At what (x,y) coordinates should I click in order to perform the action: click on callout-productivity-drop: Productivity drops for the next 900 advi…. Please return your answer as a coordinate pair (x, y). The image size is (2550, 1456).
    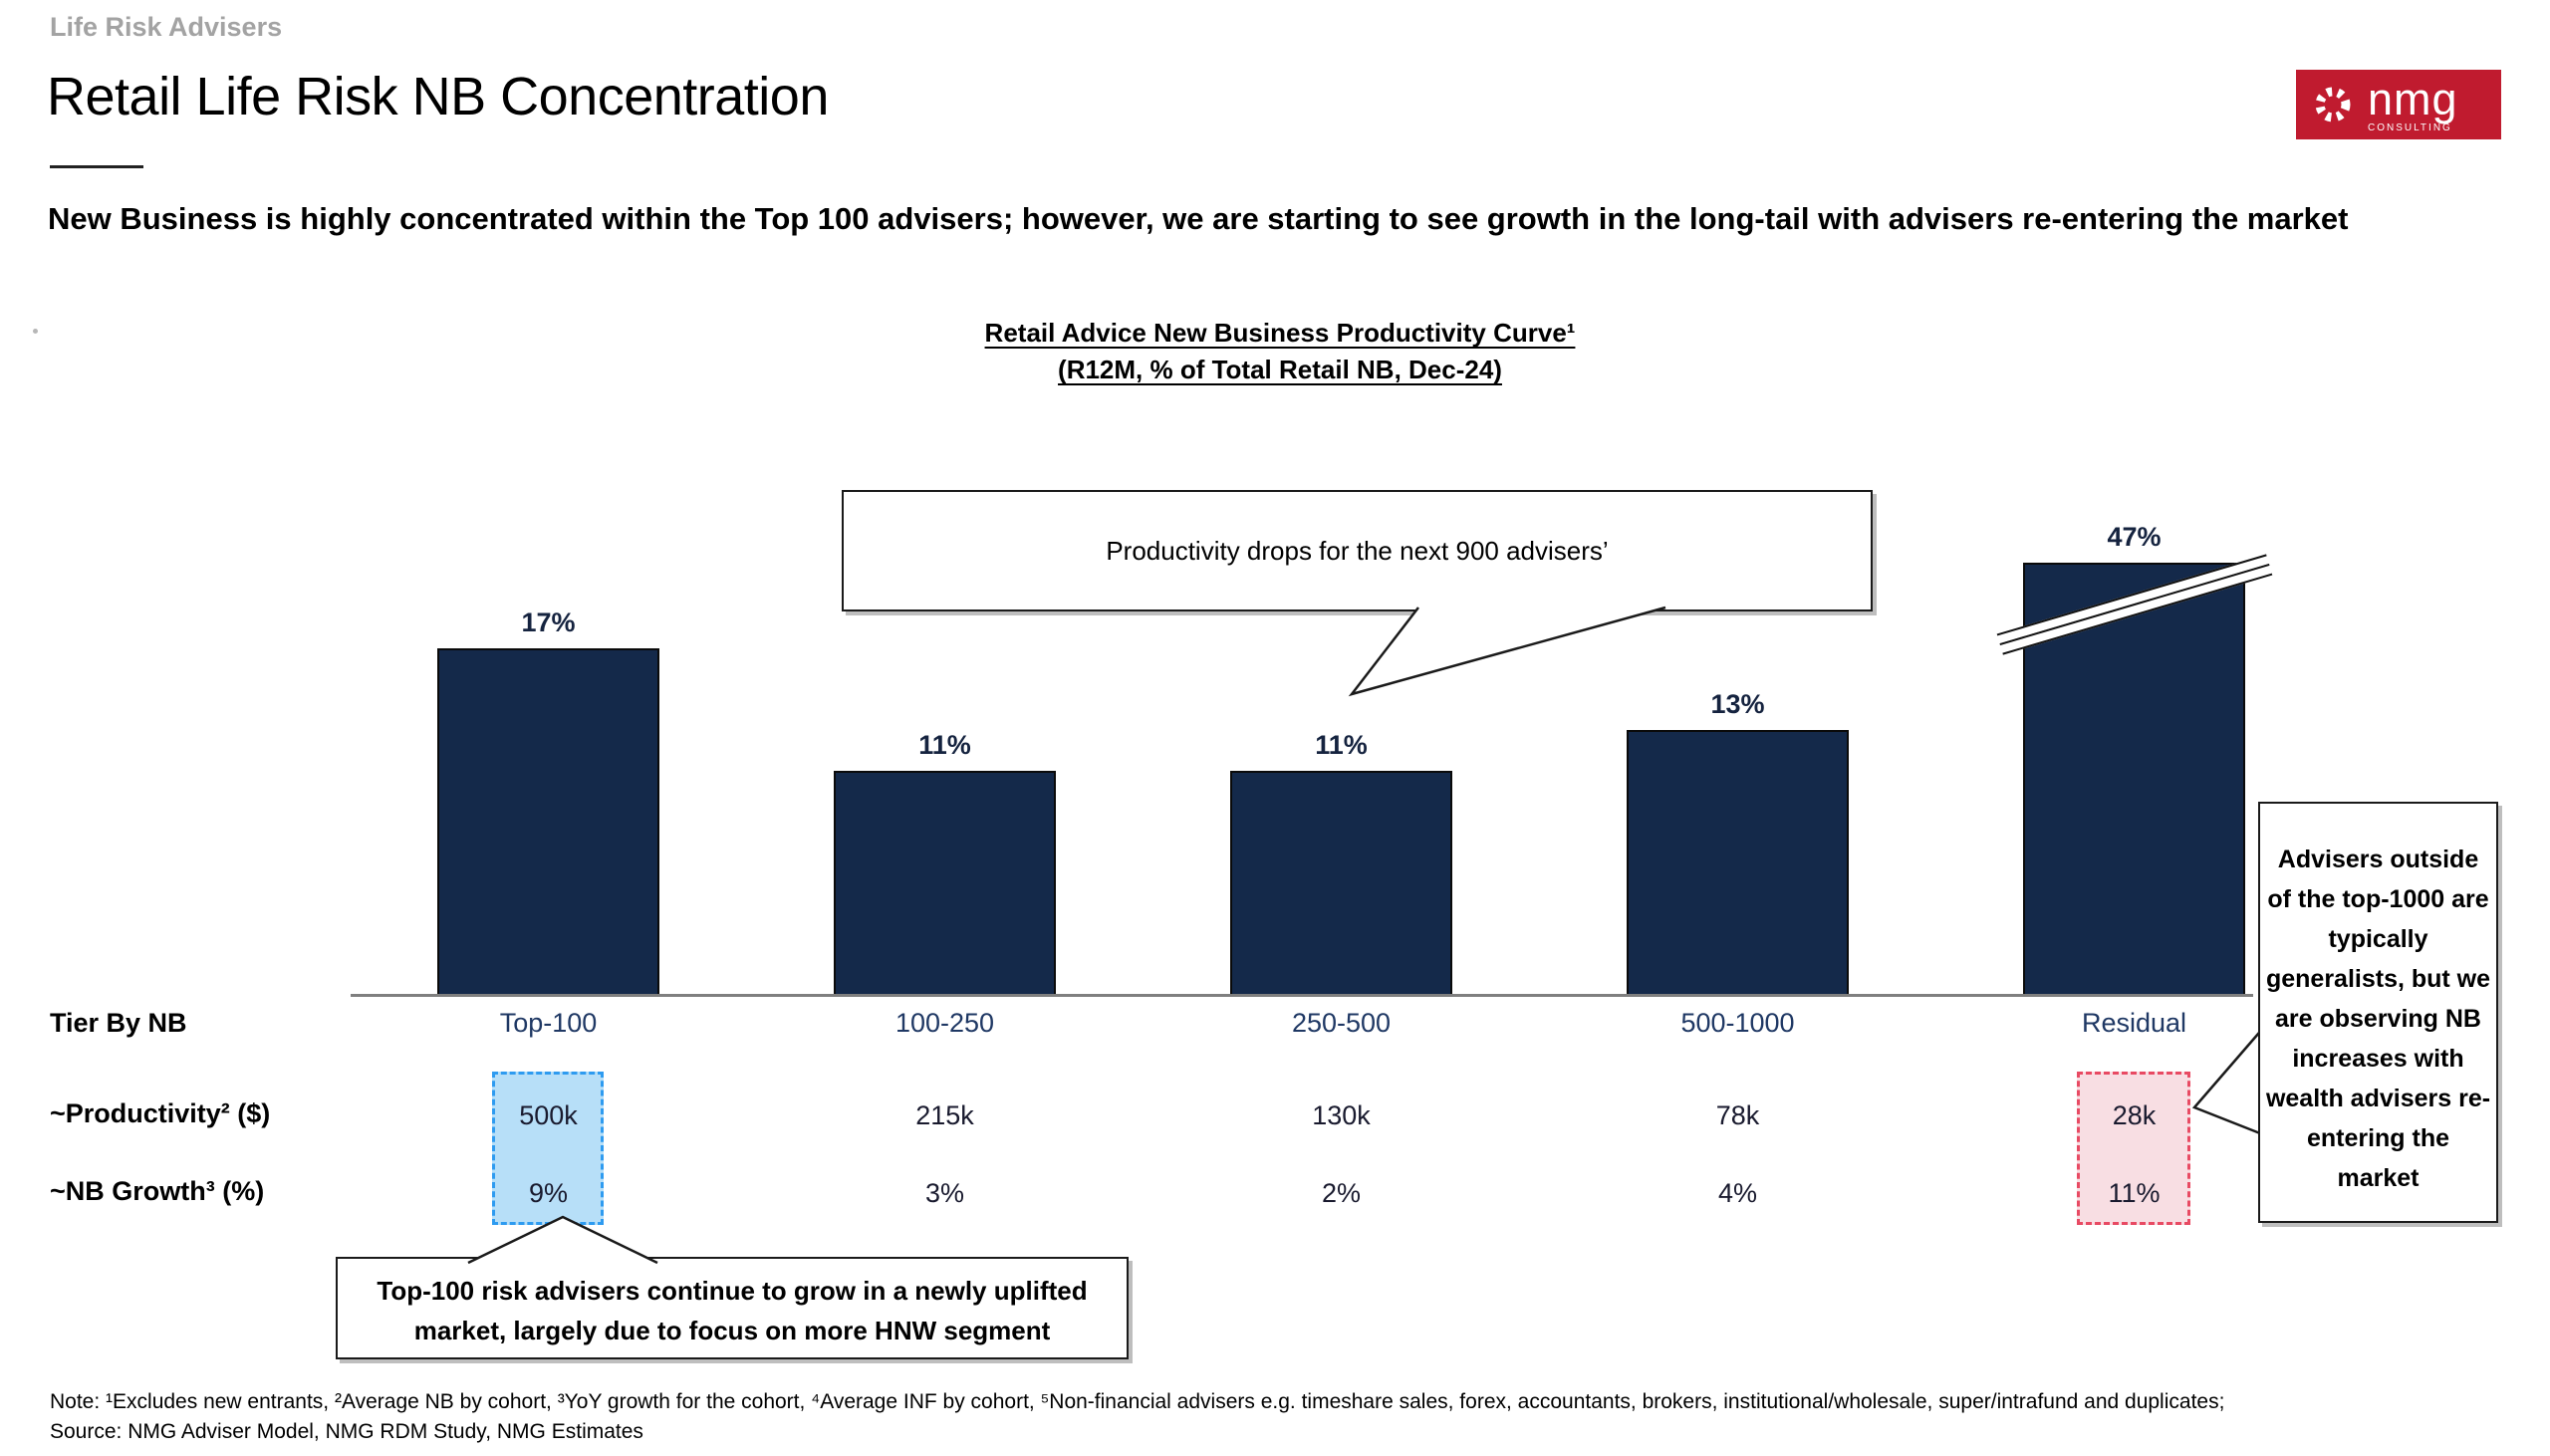
    Looking at the image, I should click on (1357, 550).